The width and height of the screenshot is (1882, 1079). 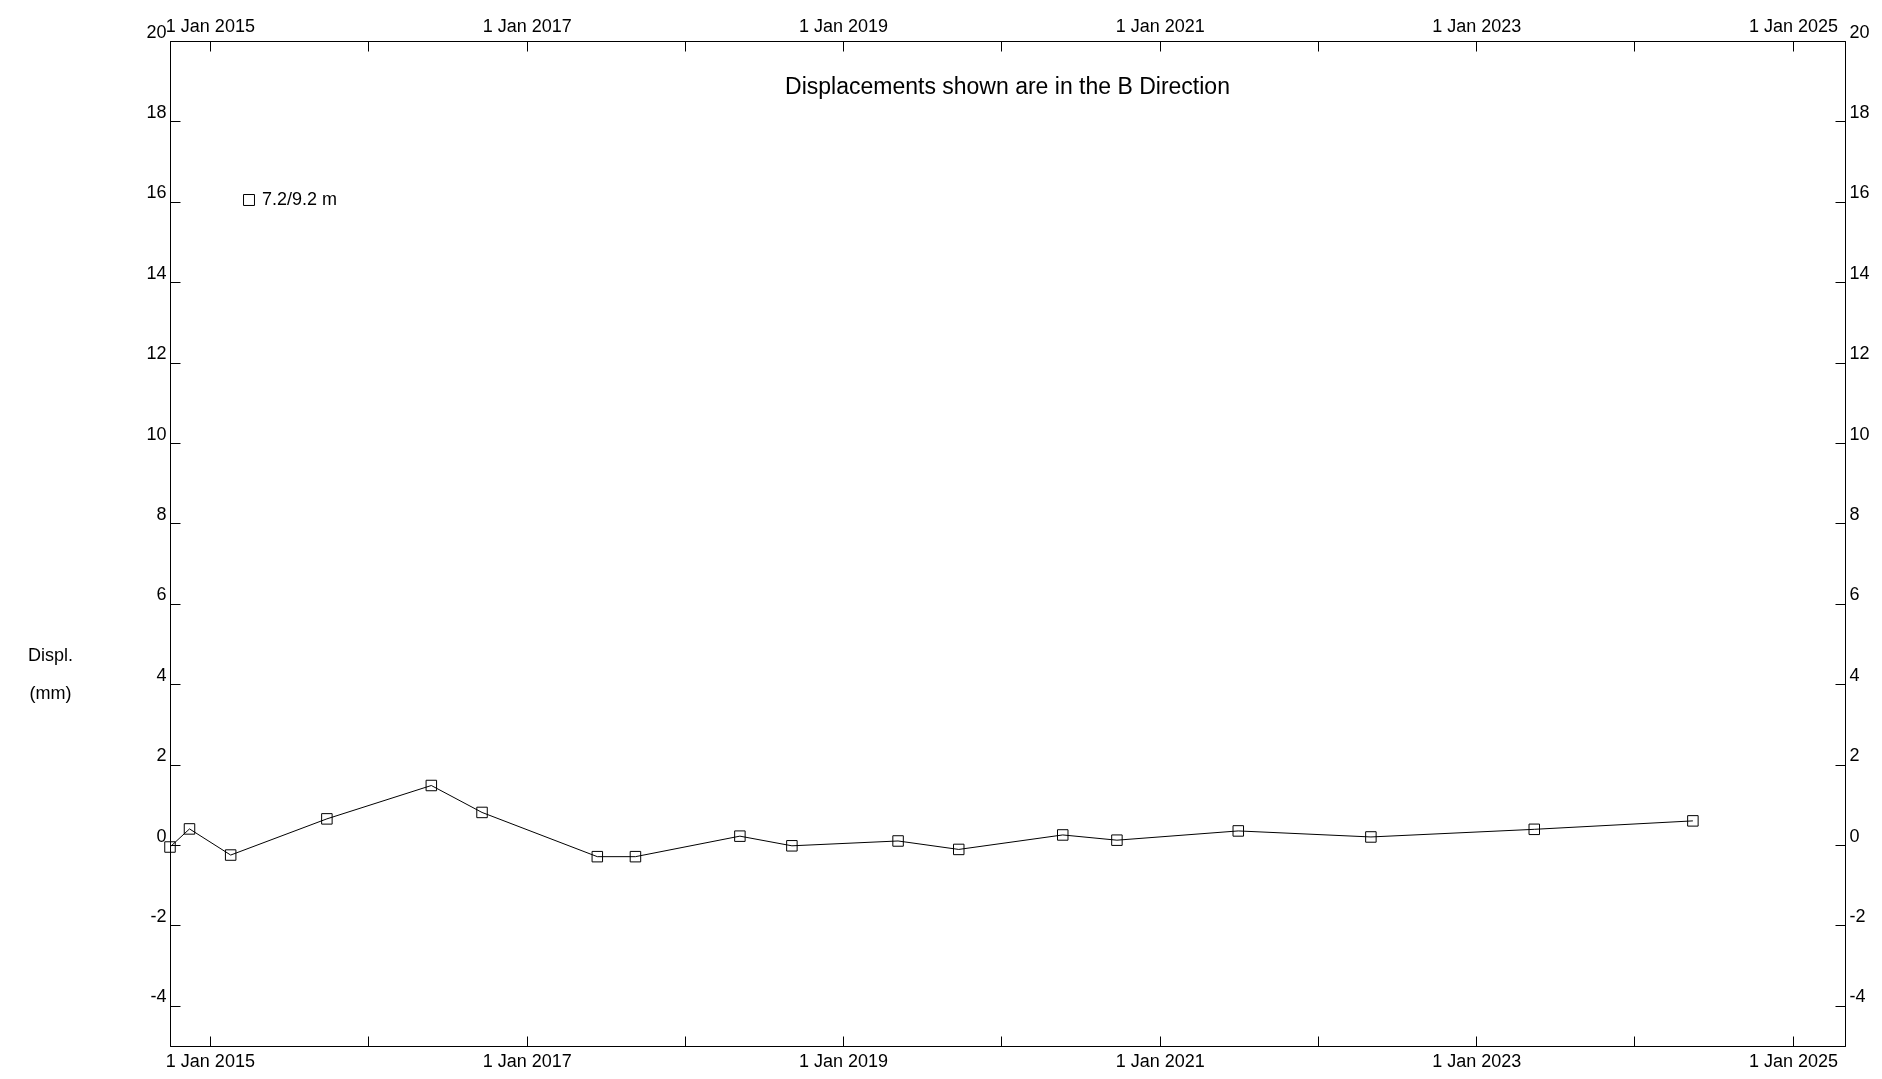 I want to click on y-tick-label: 4, so click(x=161, y=674).